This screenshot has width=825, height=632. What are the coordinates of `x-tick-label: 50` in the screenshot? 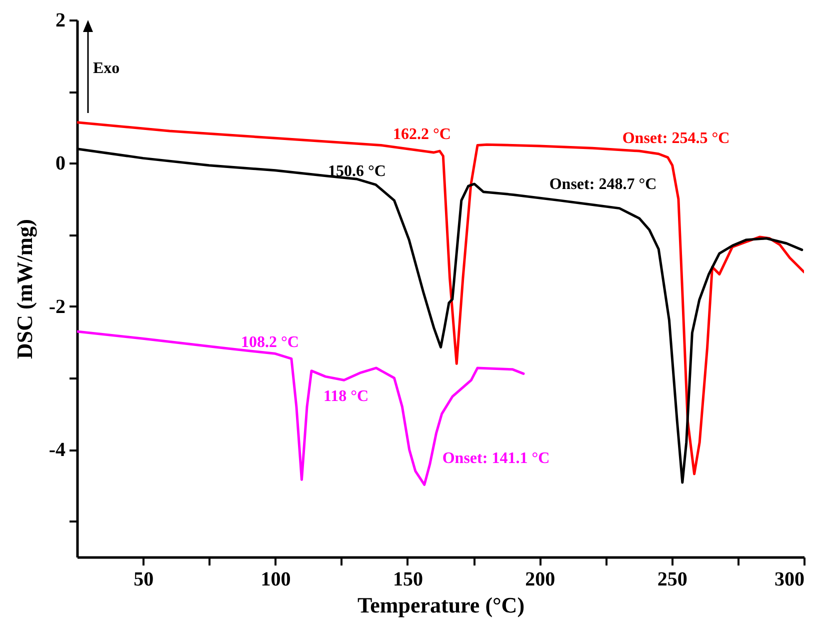 It's located at (144, 579).